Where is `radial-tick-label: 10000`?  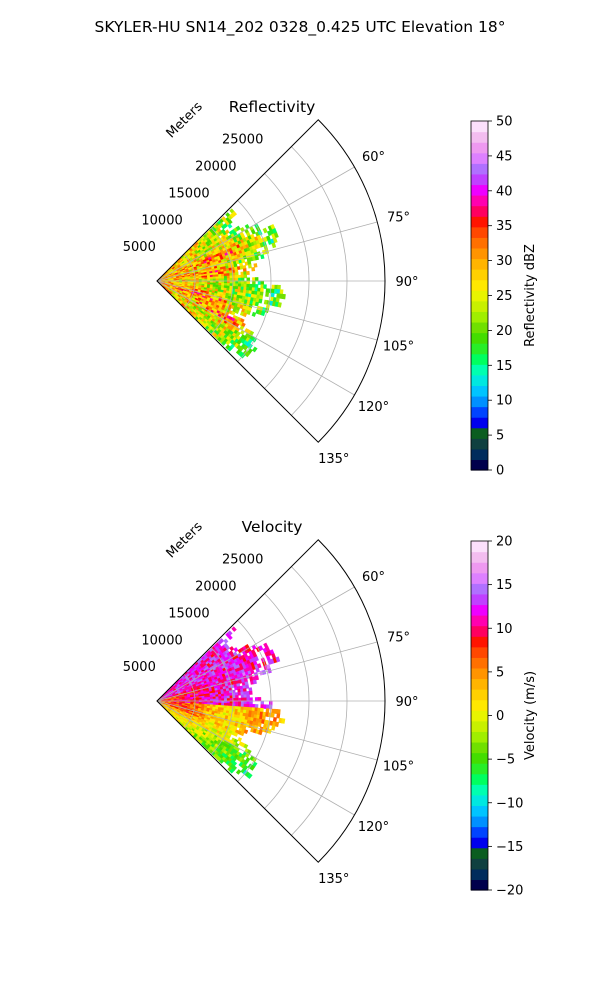
radial-tick-label: 10000 is located at coordinates (161, 640).